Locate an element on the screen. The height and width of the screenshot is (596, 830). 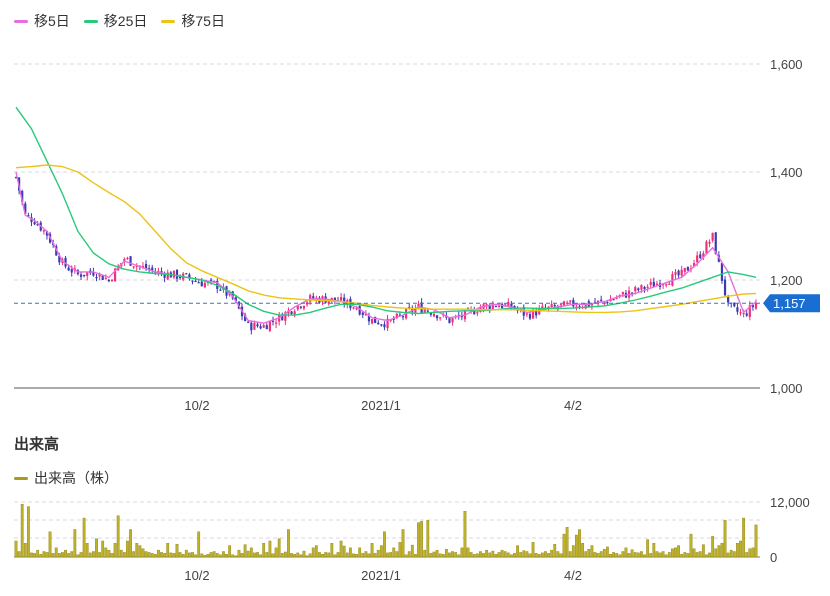
price-axis: 1,600 1,400 1,200 1,000 is located at coordinates (786, 226).